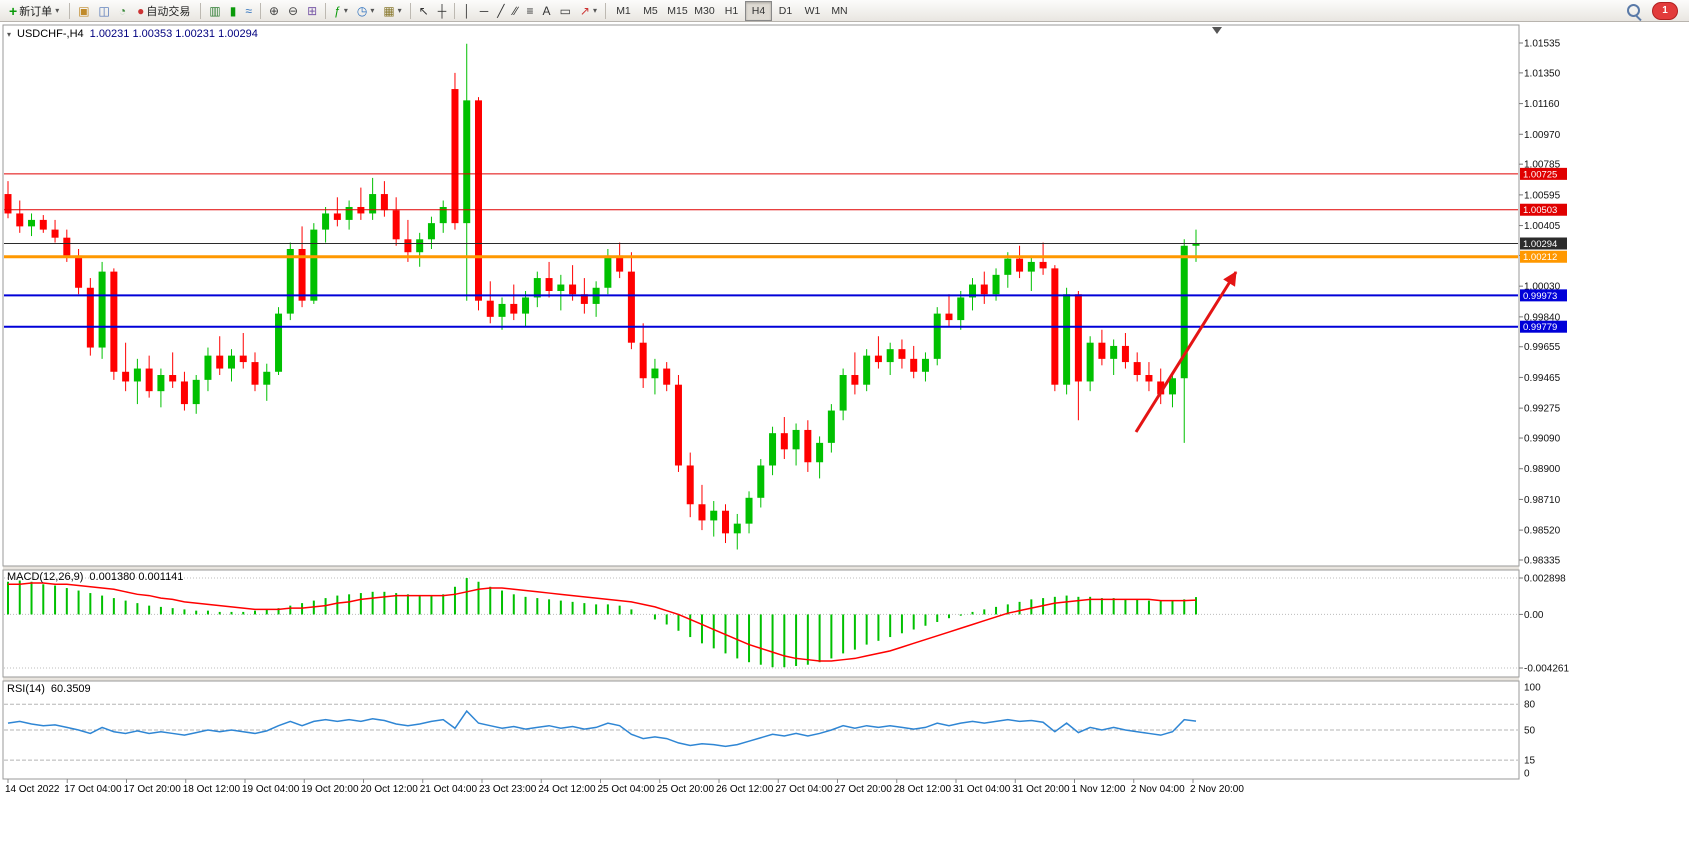 This screenshot has width=1689, height=861. I want to click on price-axis-label: 1.00970, so click(1542, 135).